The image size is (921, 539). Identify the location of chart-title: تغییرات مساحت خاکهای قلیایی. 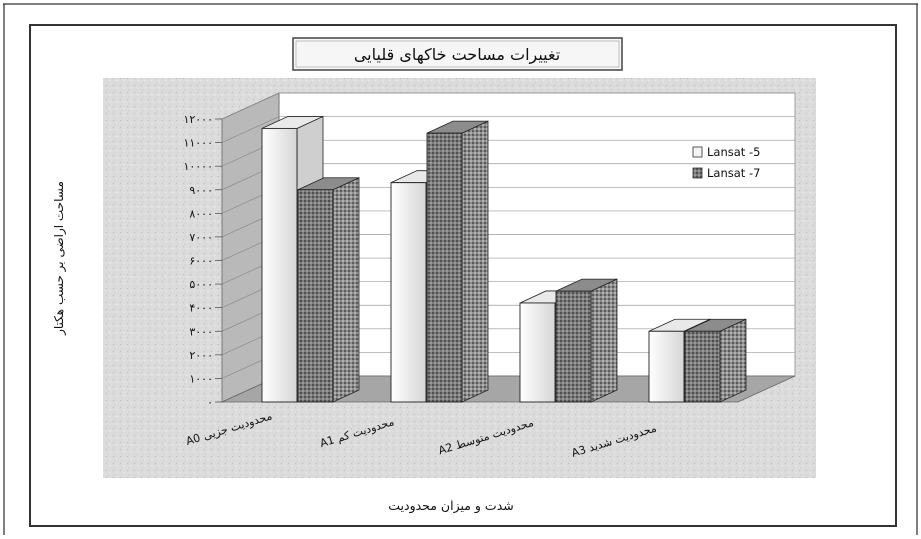
(457, 55).